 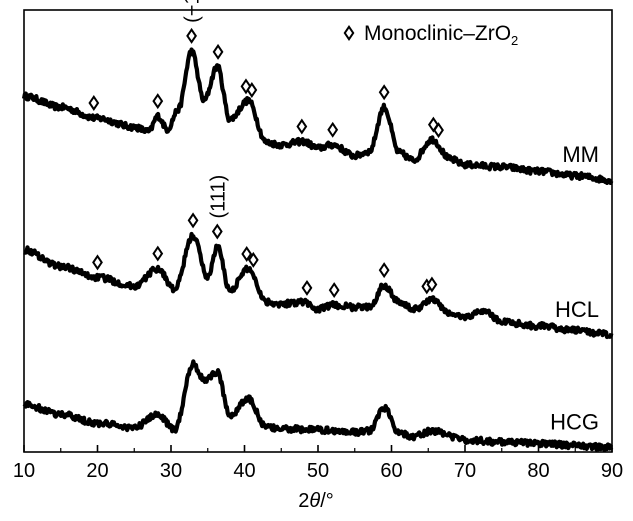 What do you see at coordinates (206, 109) in the screenshot?
I see `peak-annotations: (−111) (111)` at bounding box center [206, 109].